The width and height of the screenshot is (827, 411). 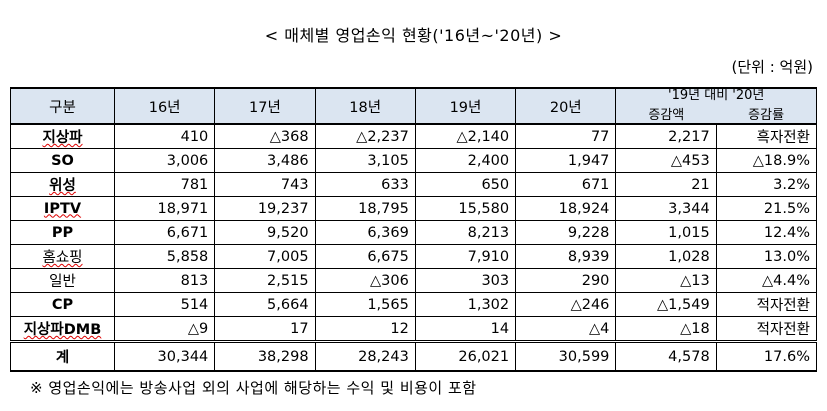 What do you see at coordinates (365, 280) in the screenshot?
I see `table-cell: △306` at bounding box center [365, 280].